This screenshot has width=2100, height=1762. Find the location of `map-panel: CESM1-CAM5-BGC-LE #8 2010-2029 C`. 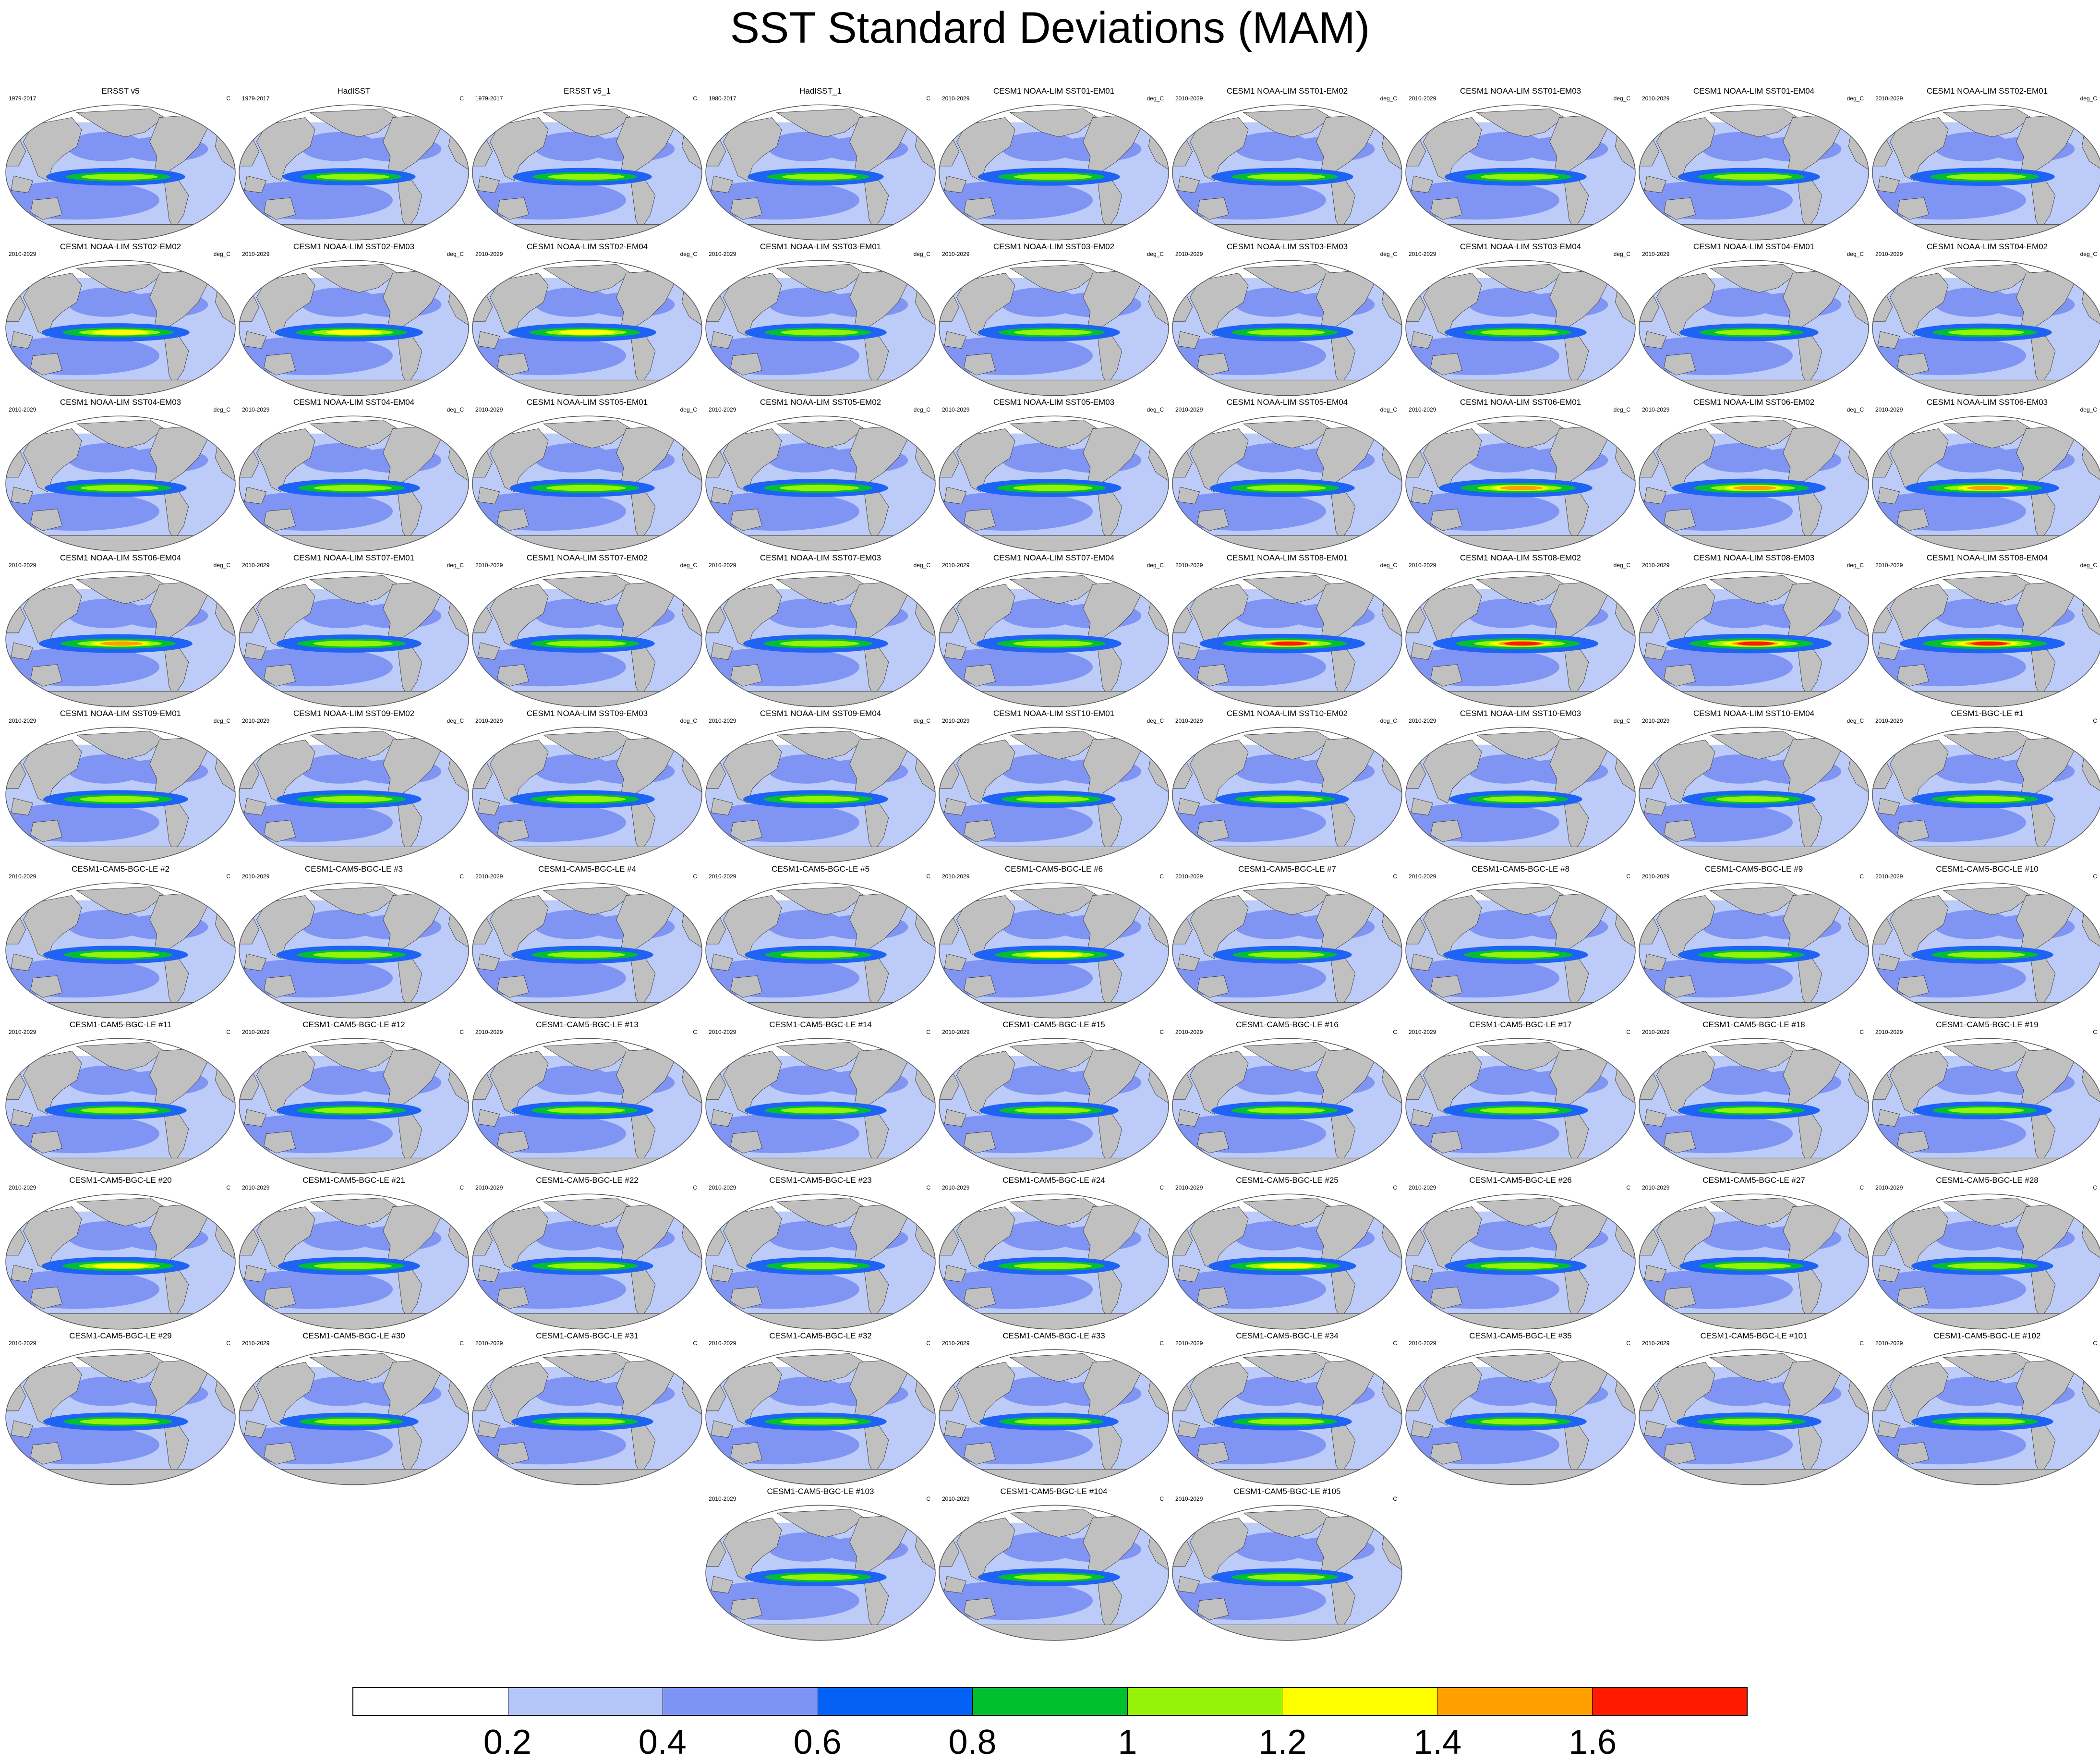

map-panel: CESM1-CAM5-BGC-LE #8 2010-2029 C is located at coordinates (1520, 943).